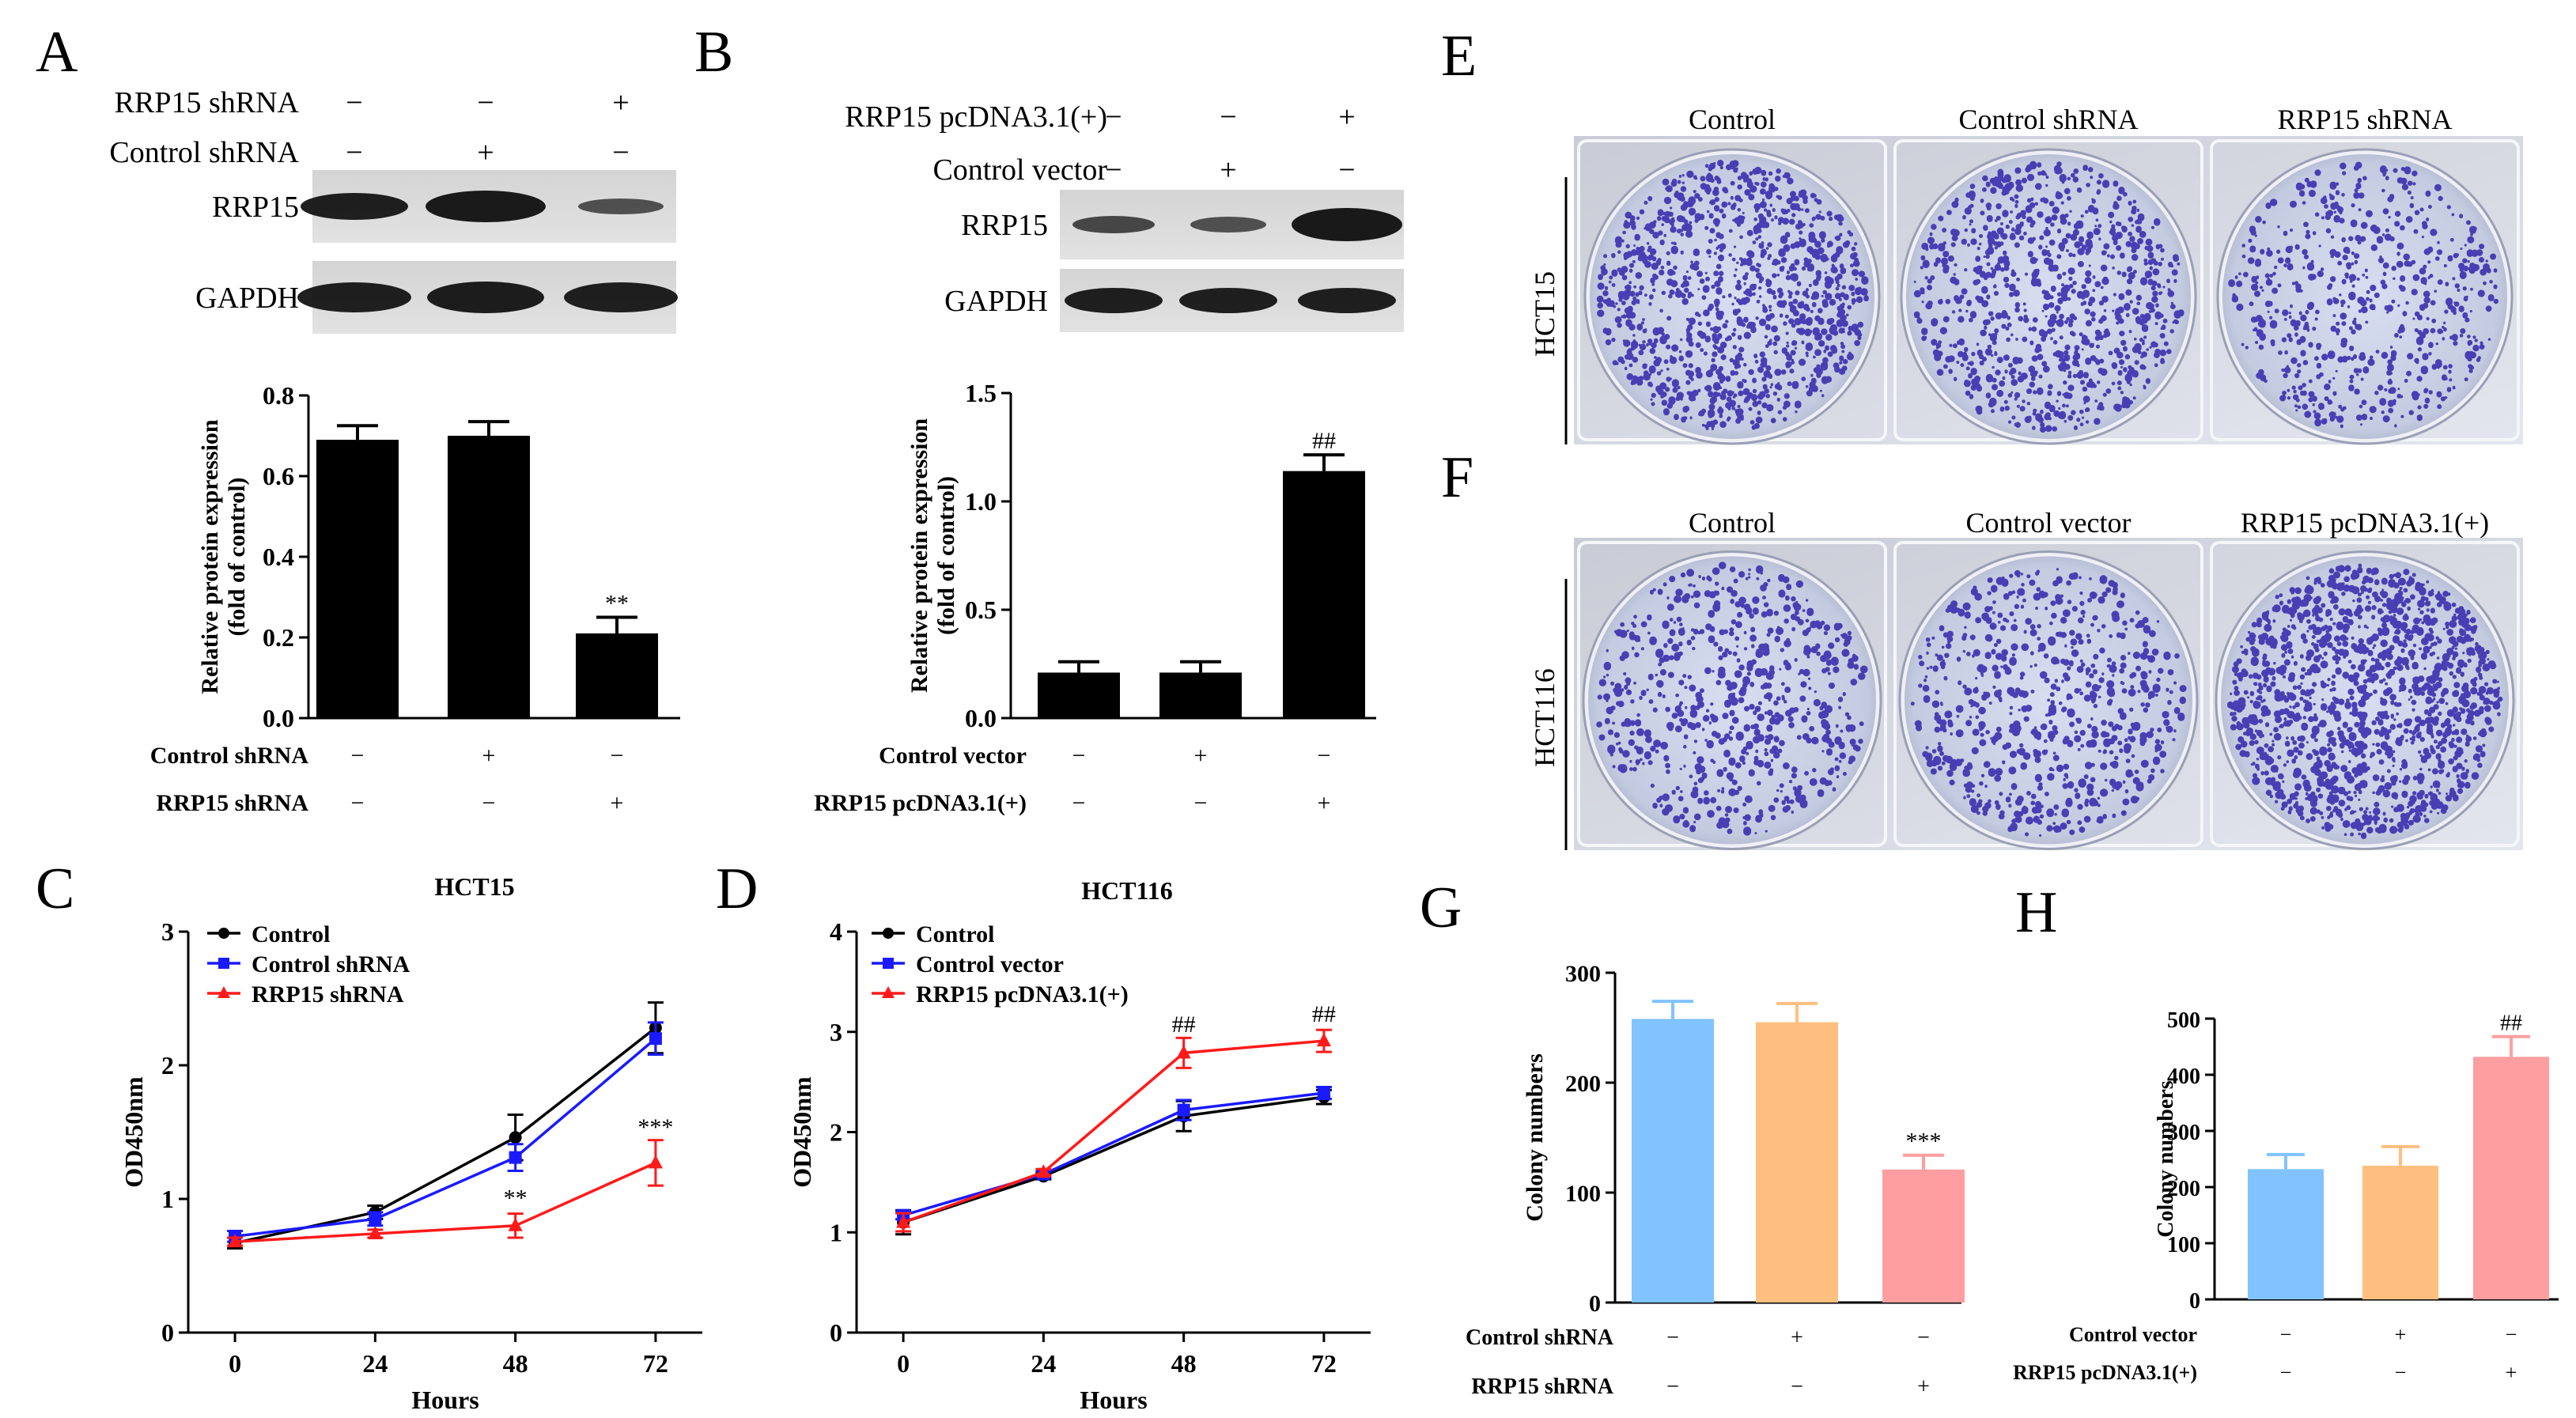 The image size is (2576, 1418). I want to click on panel-label-e: E, so click(1459, 56).